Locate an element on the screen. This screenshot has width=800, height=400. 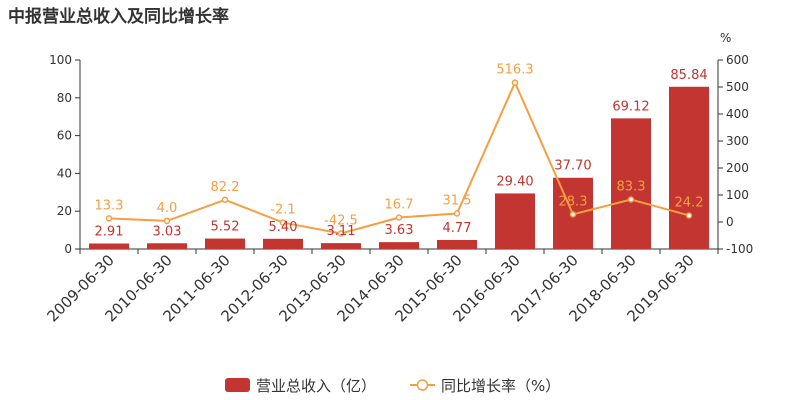
line-value-label: -42.5 is located at coordinates (341, 220).